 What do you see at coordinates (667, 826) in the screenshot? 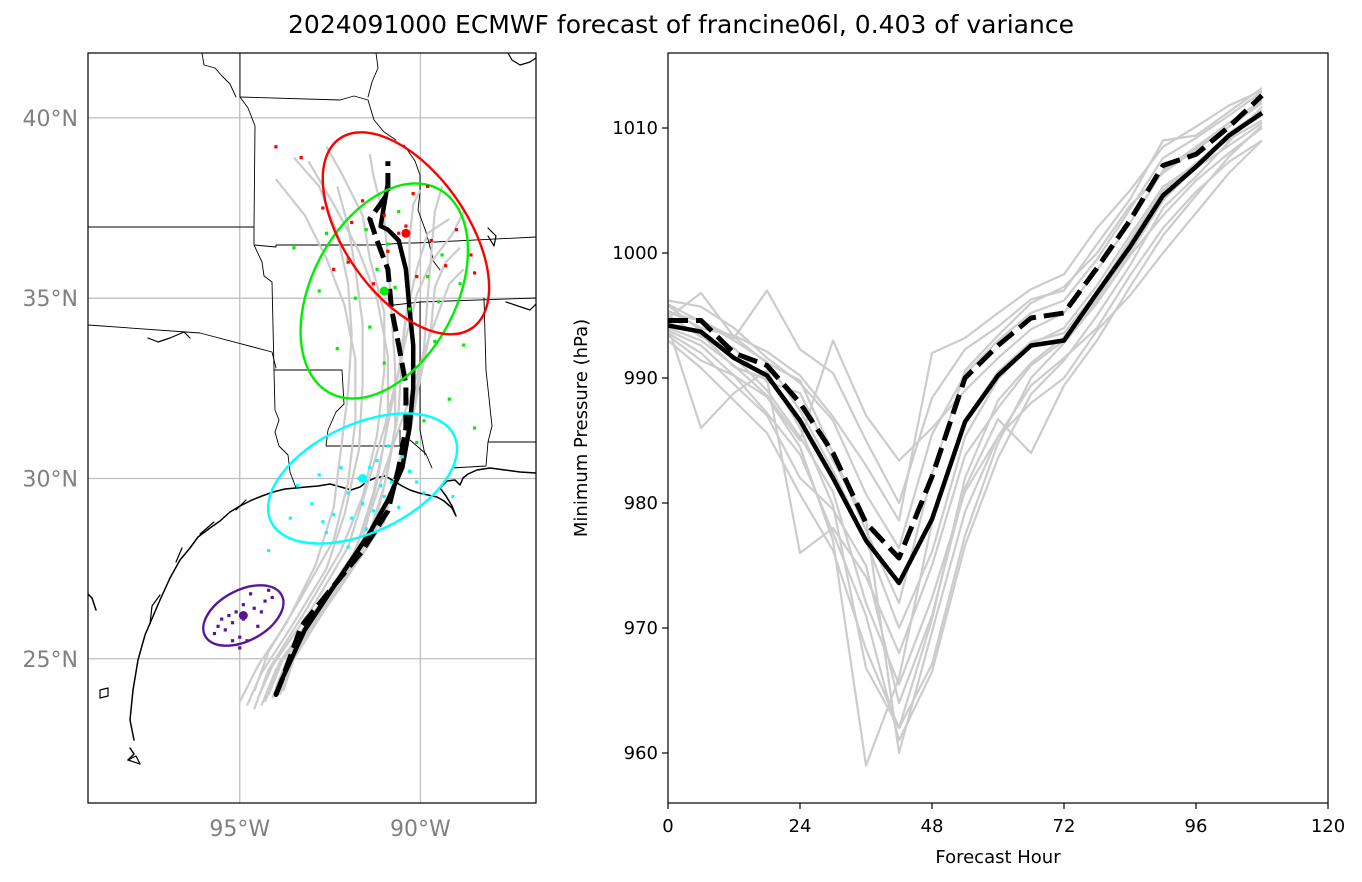
I see `x-tick-label: 0` at bounding box center [667, 826].